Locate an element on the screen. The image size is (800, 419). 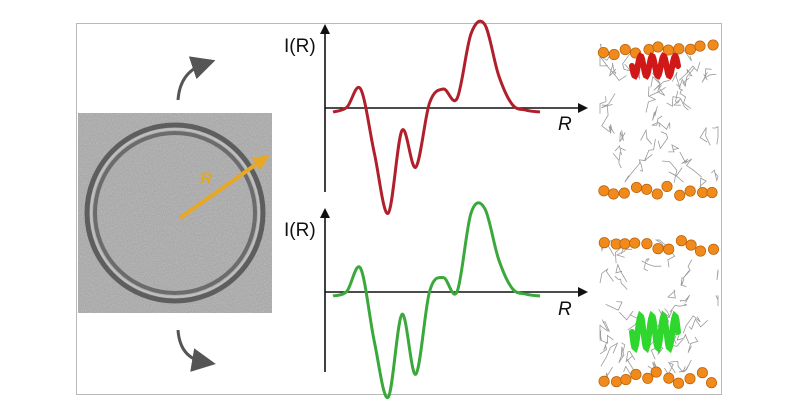
radius-arrow is located at coordinates (219, 190).